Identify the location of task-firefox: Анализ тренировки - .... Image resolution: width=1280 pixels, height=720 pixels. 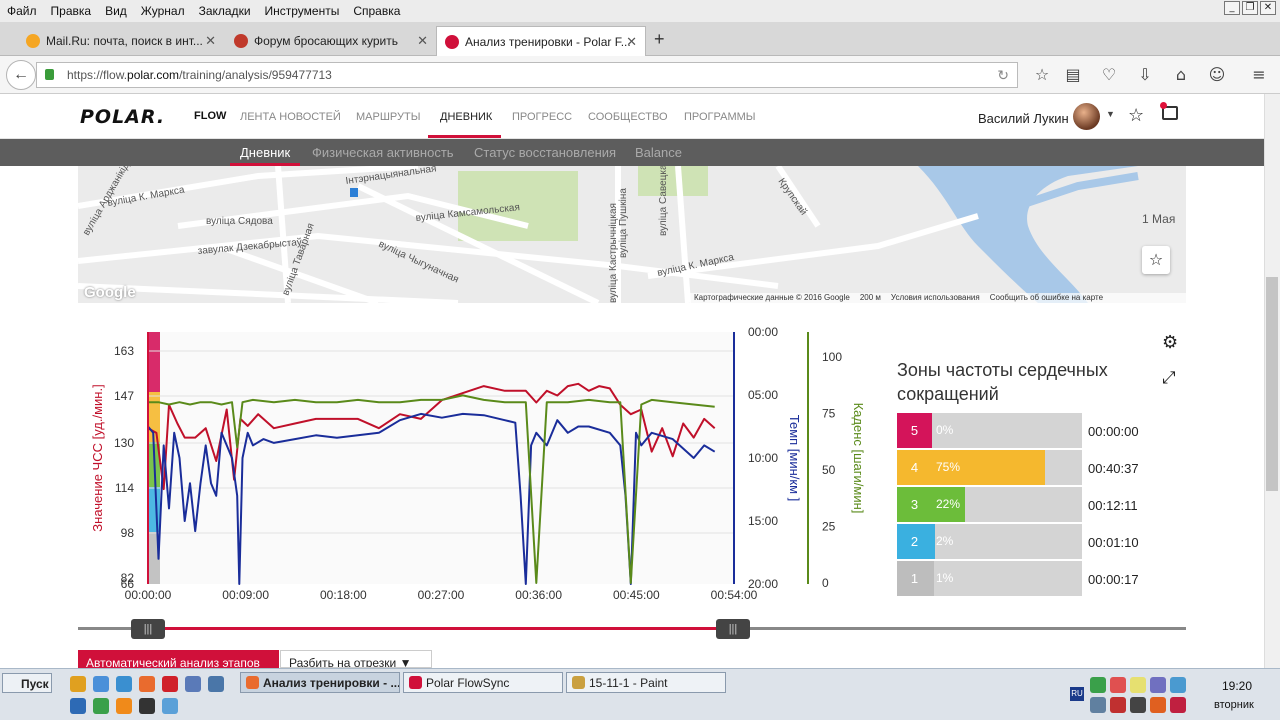
(320, 682).